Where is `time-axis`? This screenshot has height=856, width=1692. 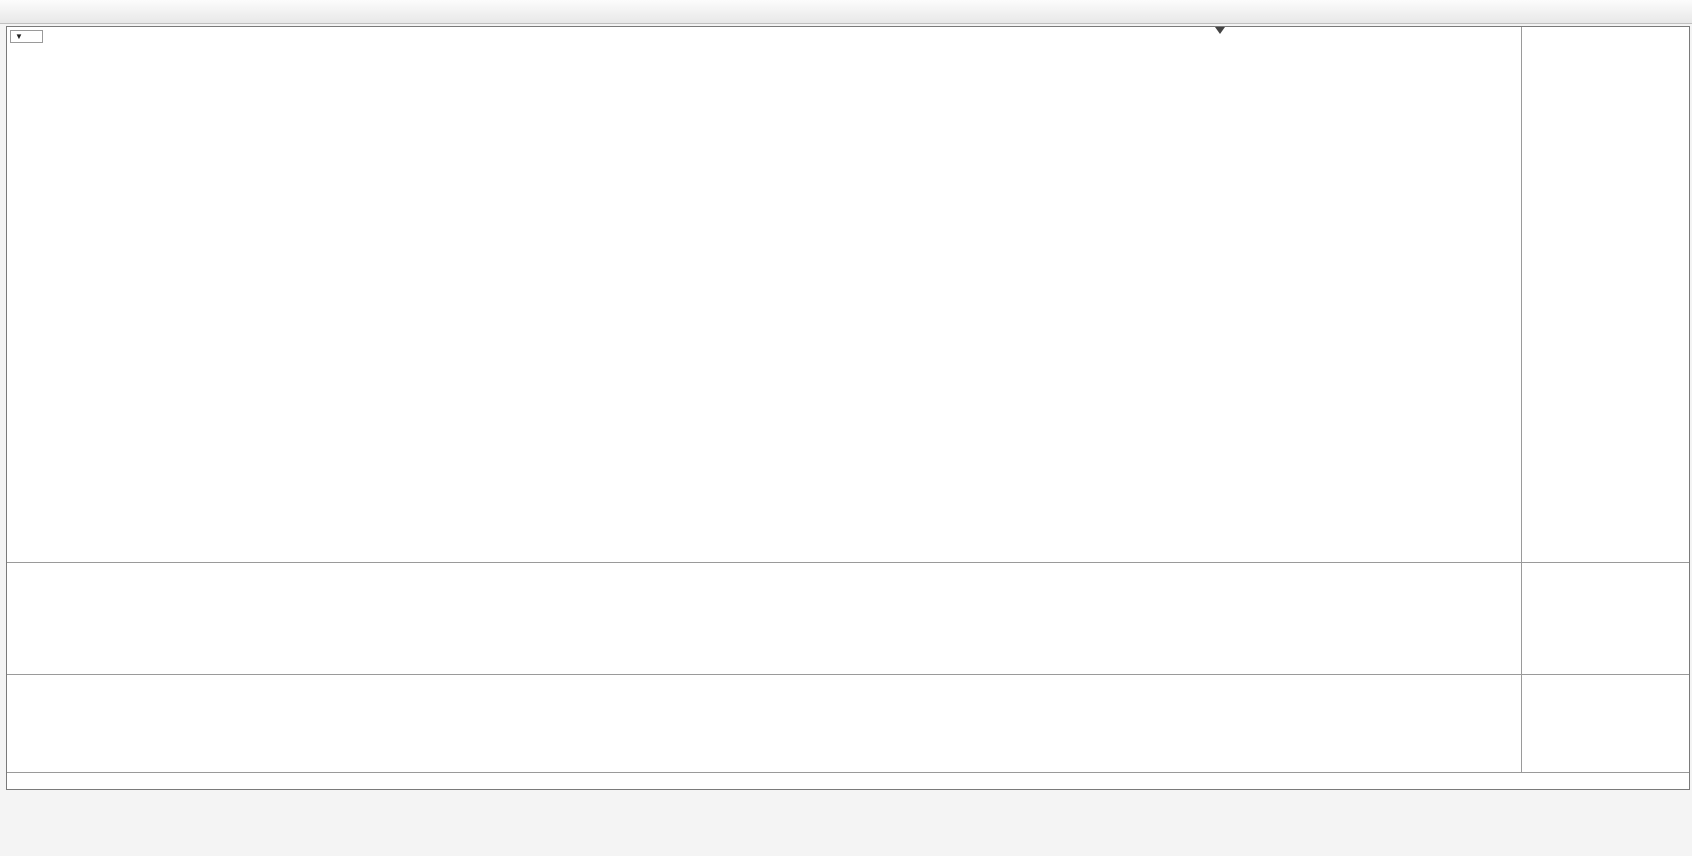
time-axis is located at coordinates (848, 780).